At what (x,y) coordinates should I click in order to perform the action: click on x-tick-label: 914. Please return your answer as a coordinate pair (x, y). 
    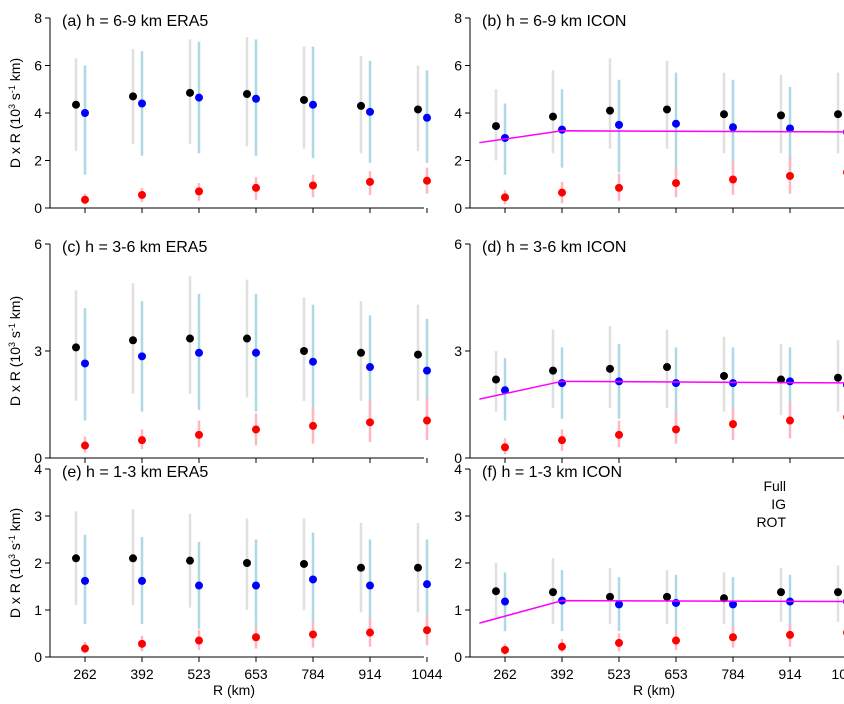
    Looking at the image, I should click on (370, 674).